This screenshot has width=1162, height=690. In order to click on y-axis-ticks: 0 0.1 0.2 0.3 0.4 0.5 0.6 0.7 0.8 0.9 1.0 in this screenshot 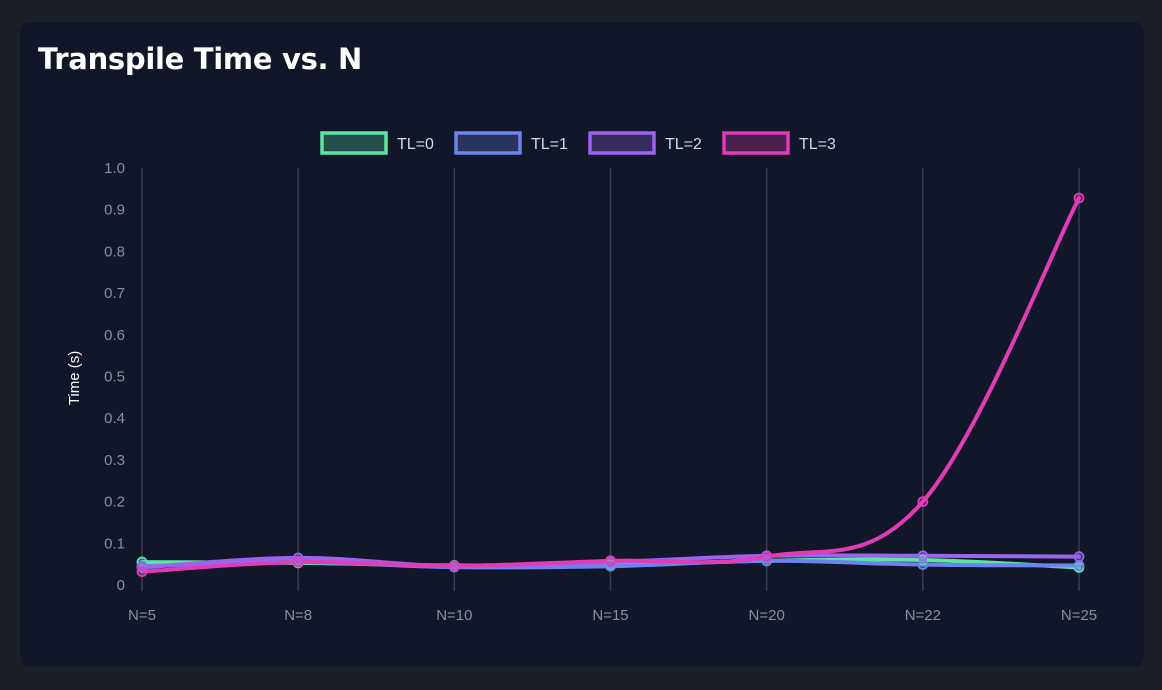, I will do `click(114, 377)`.